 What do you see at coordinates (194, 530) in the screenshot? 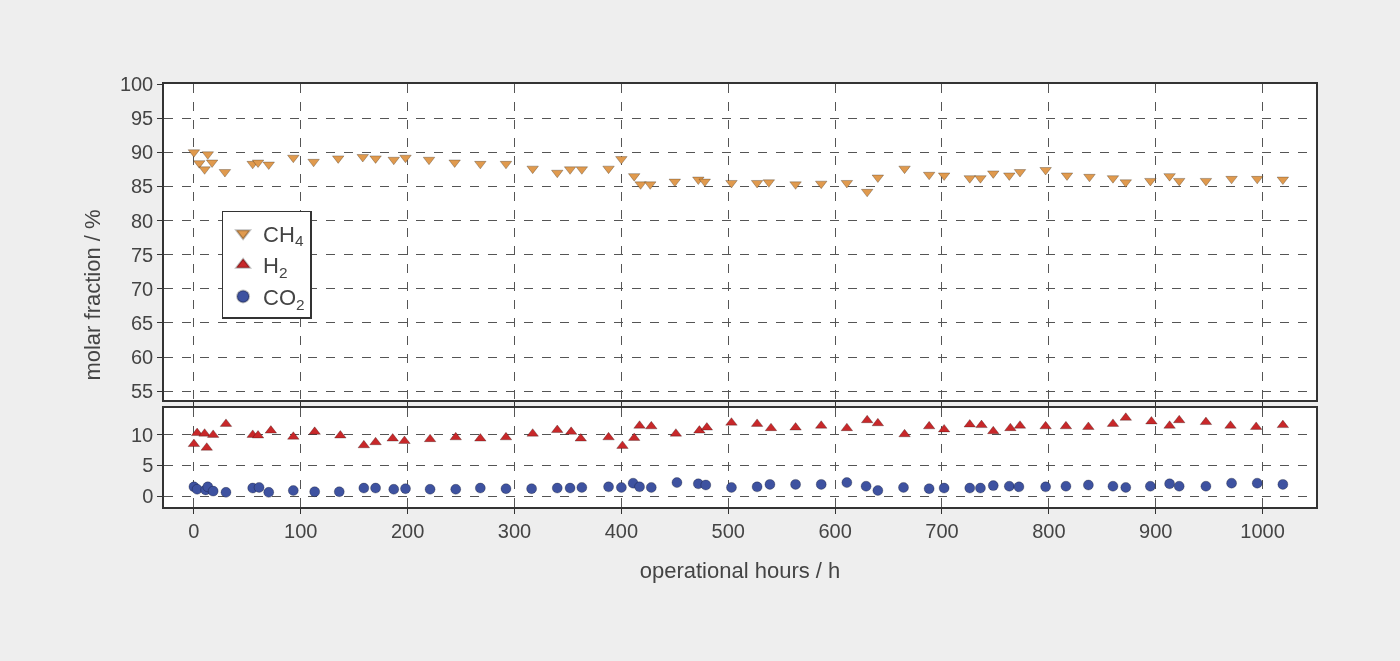
I see `x-tick-label: 0` at bounding box center [194, 530].